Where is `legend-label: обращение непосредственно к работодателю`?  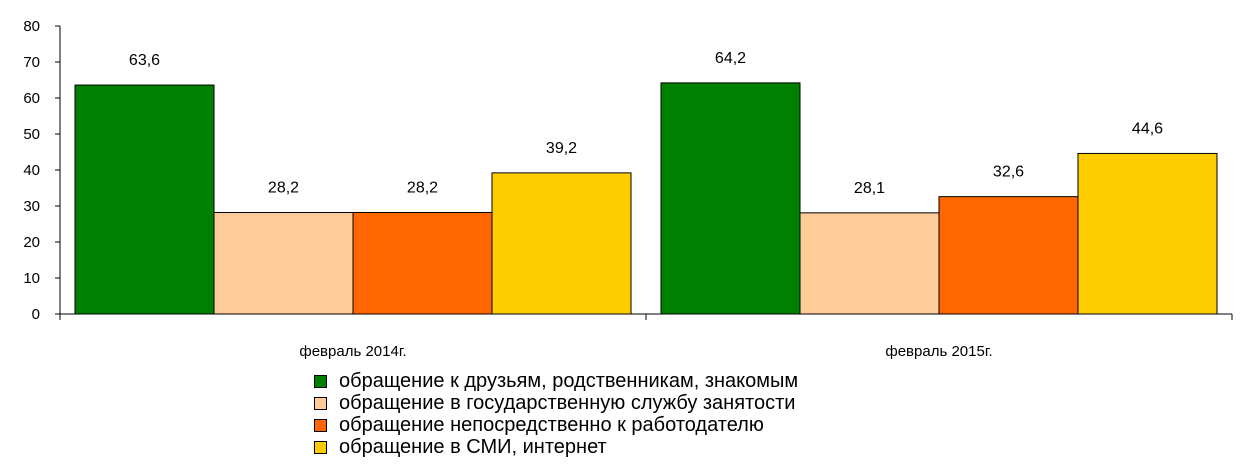 legend-label: обращение непосредственно к работодателю is located at coordinates (551, 425).